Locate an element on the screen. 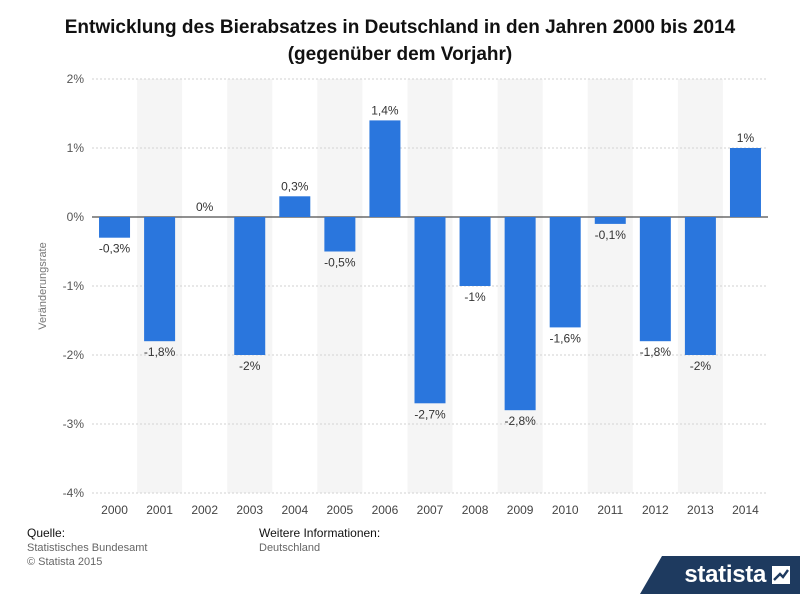 The image size is (800, 594). data-label: -2,8% is located at coordinates (520, 421).